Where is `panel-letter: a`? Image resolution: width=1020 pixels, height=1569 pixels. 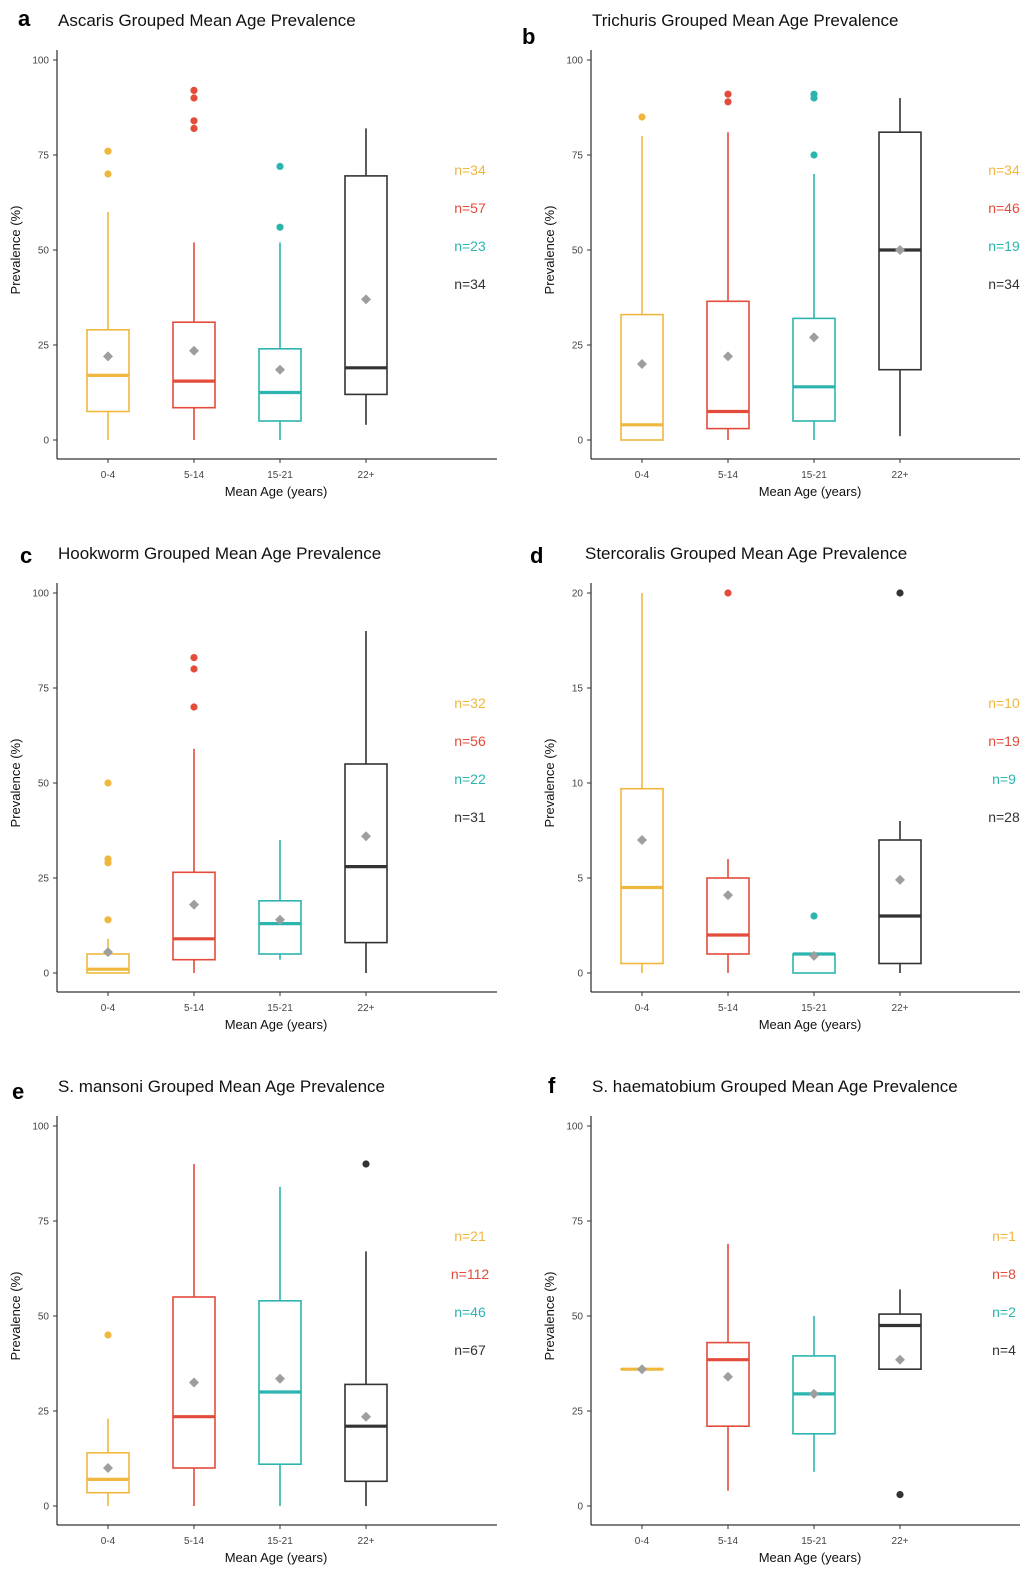
panel-letter: a is located at coordinates (24, 18).